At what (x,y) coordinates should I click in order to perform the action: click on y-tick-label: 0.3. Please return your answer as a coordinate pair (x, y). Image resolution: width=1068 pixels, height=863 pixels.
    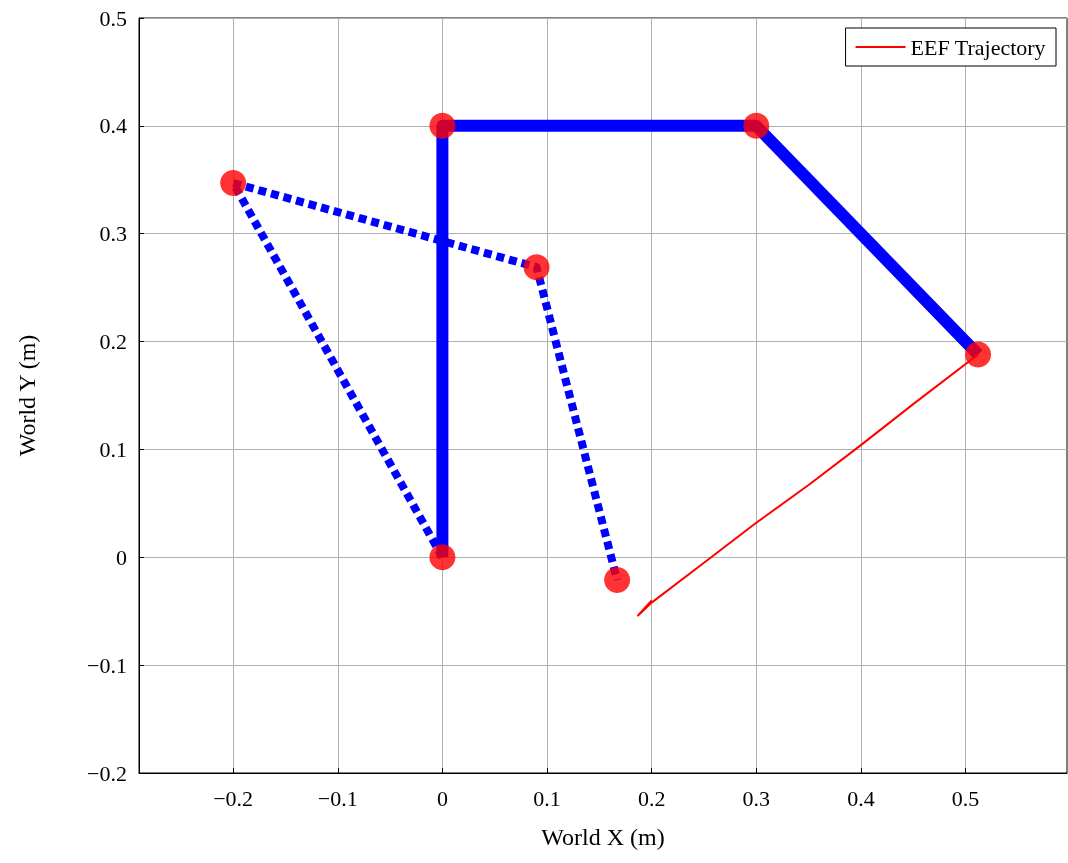
    Looking at the image, I should click on (113, 234).